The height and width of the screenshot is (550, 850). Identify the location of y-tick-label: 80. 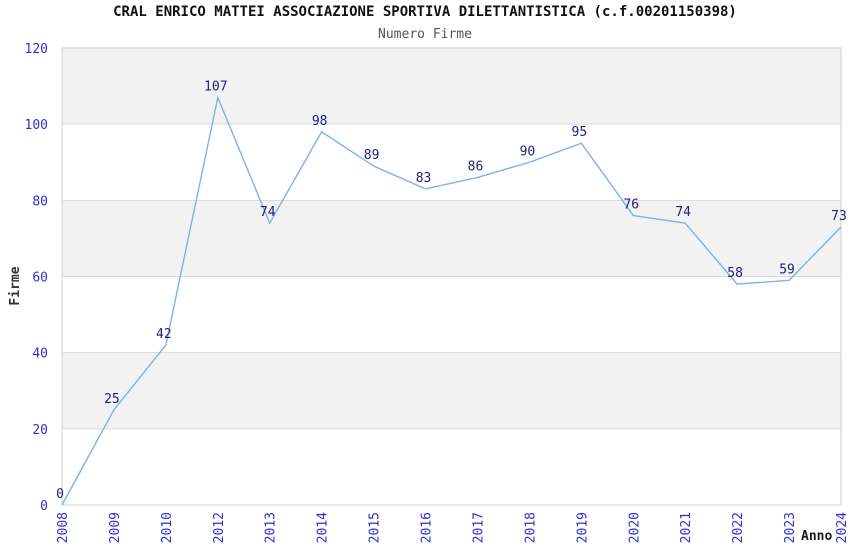
(40, 201).